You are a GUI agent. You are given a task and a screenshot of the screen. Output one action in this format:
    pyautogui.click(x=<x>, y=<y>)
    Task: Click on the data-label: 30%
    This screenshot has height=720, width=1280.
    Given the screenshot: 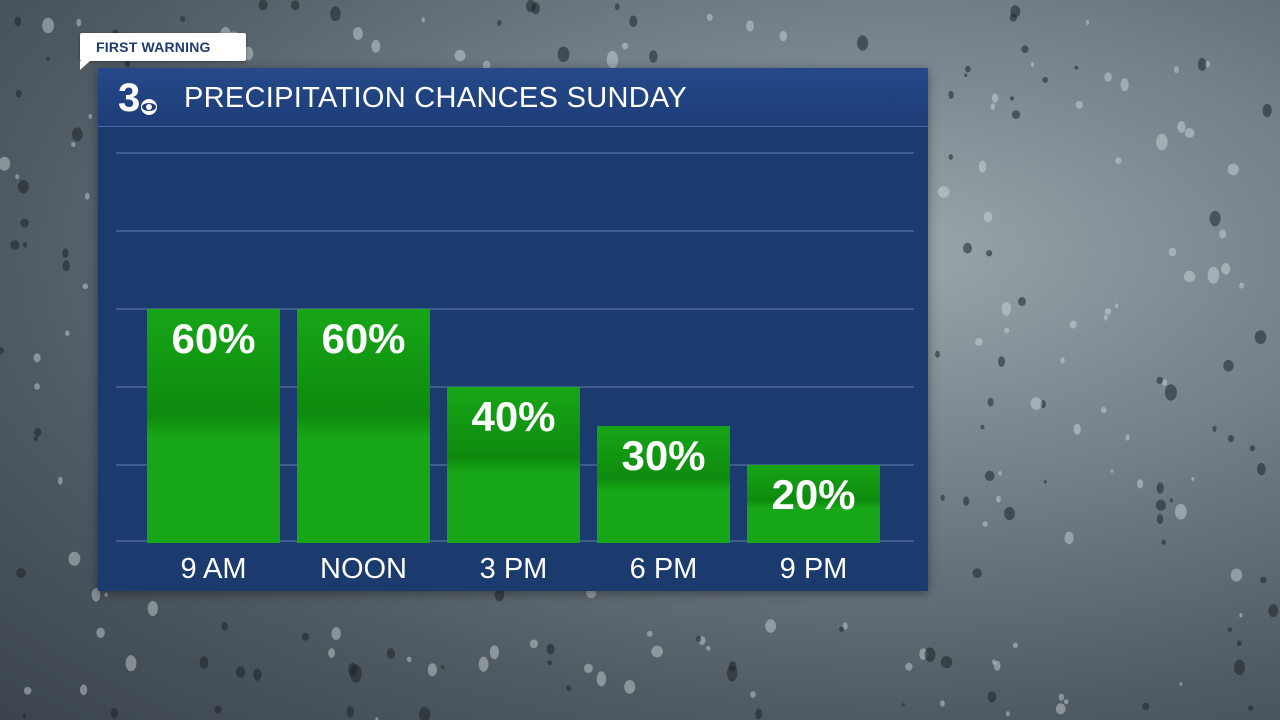 What is the action you would take?
    pyautogui.click(x=663, y=455)
    